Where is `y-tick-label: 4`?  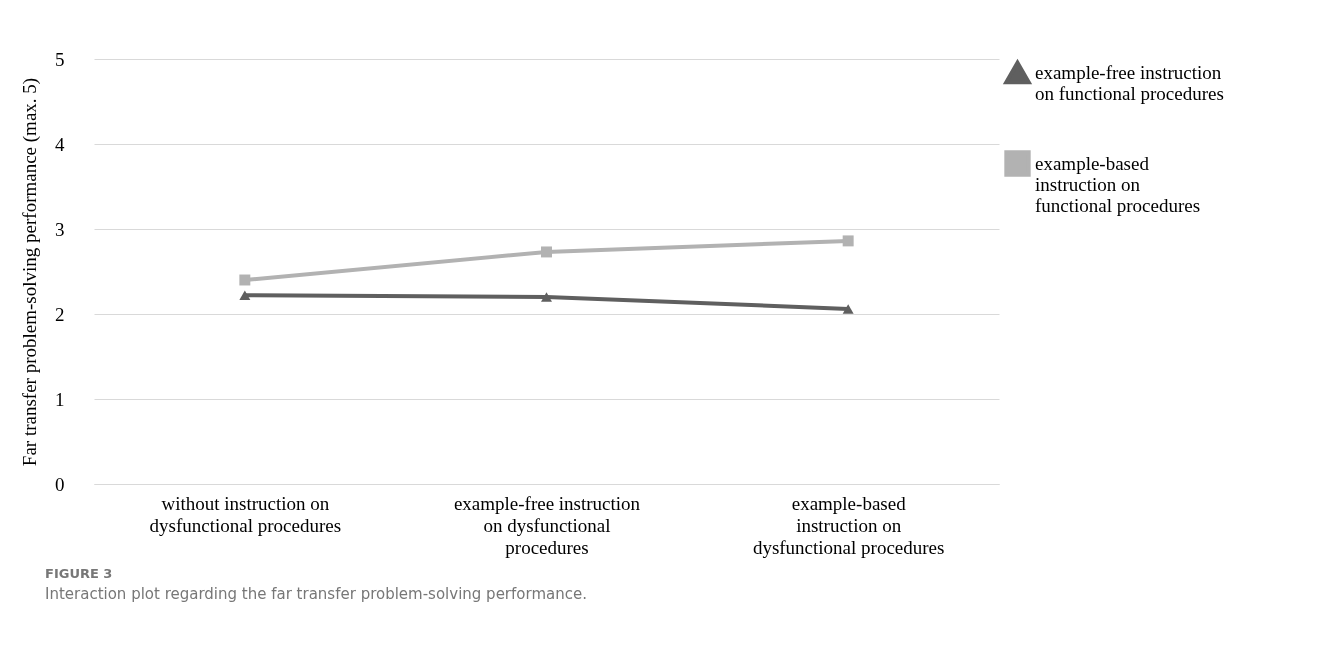 y-tick-label: 4 is located at coordinates (60, 144).